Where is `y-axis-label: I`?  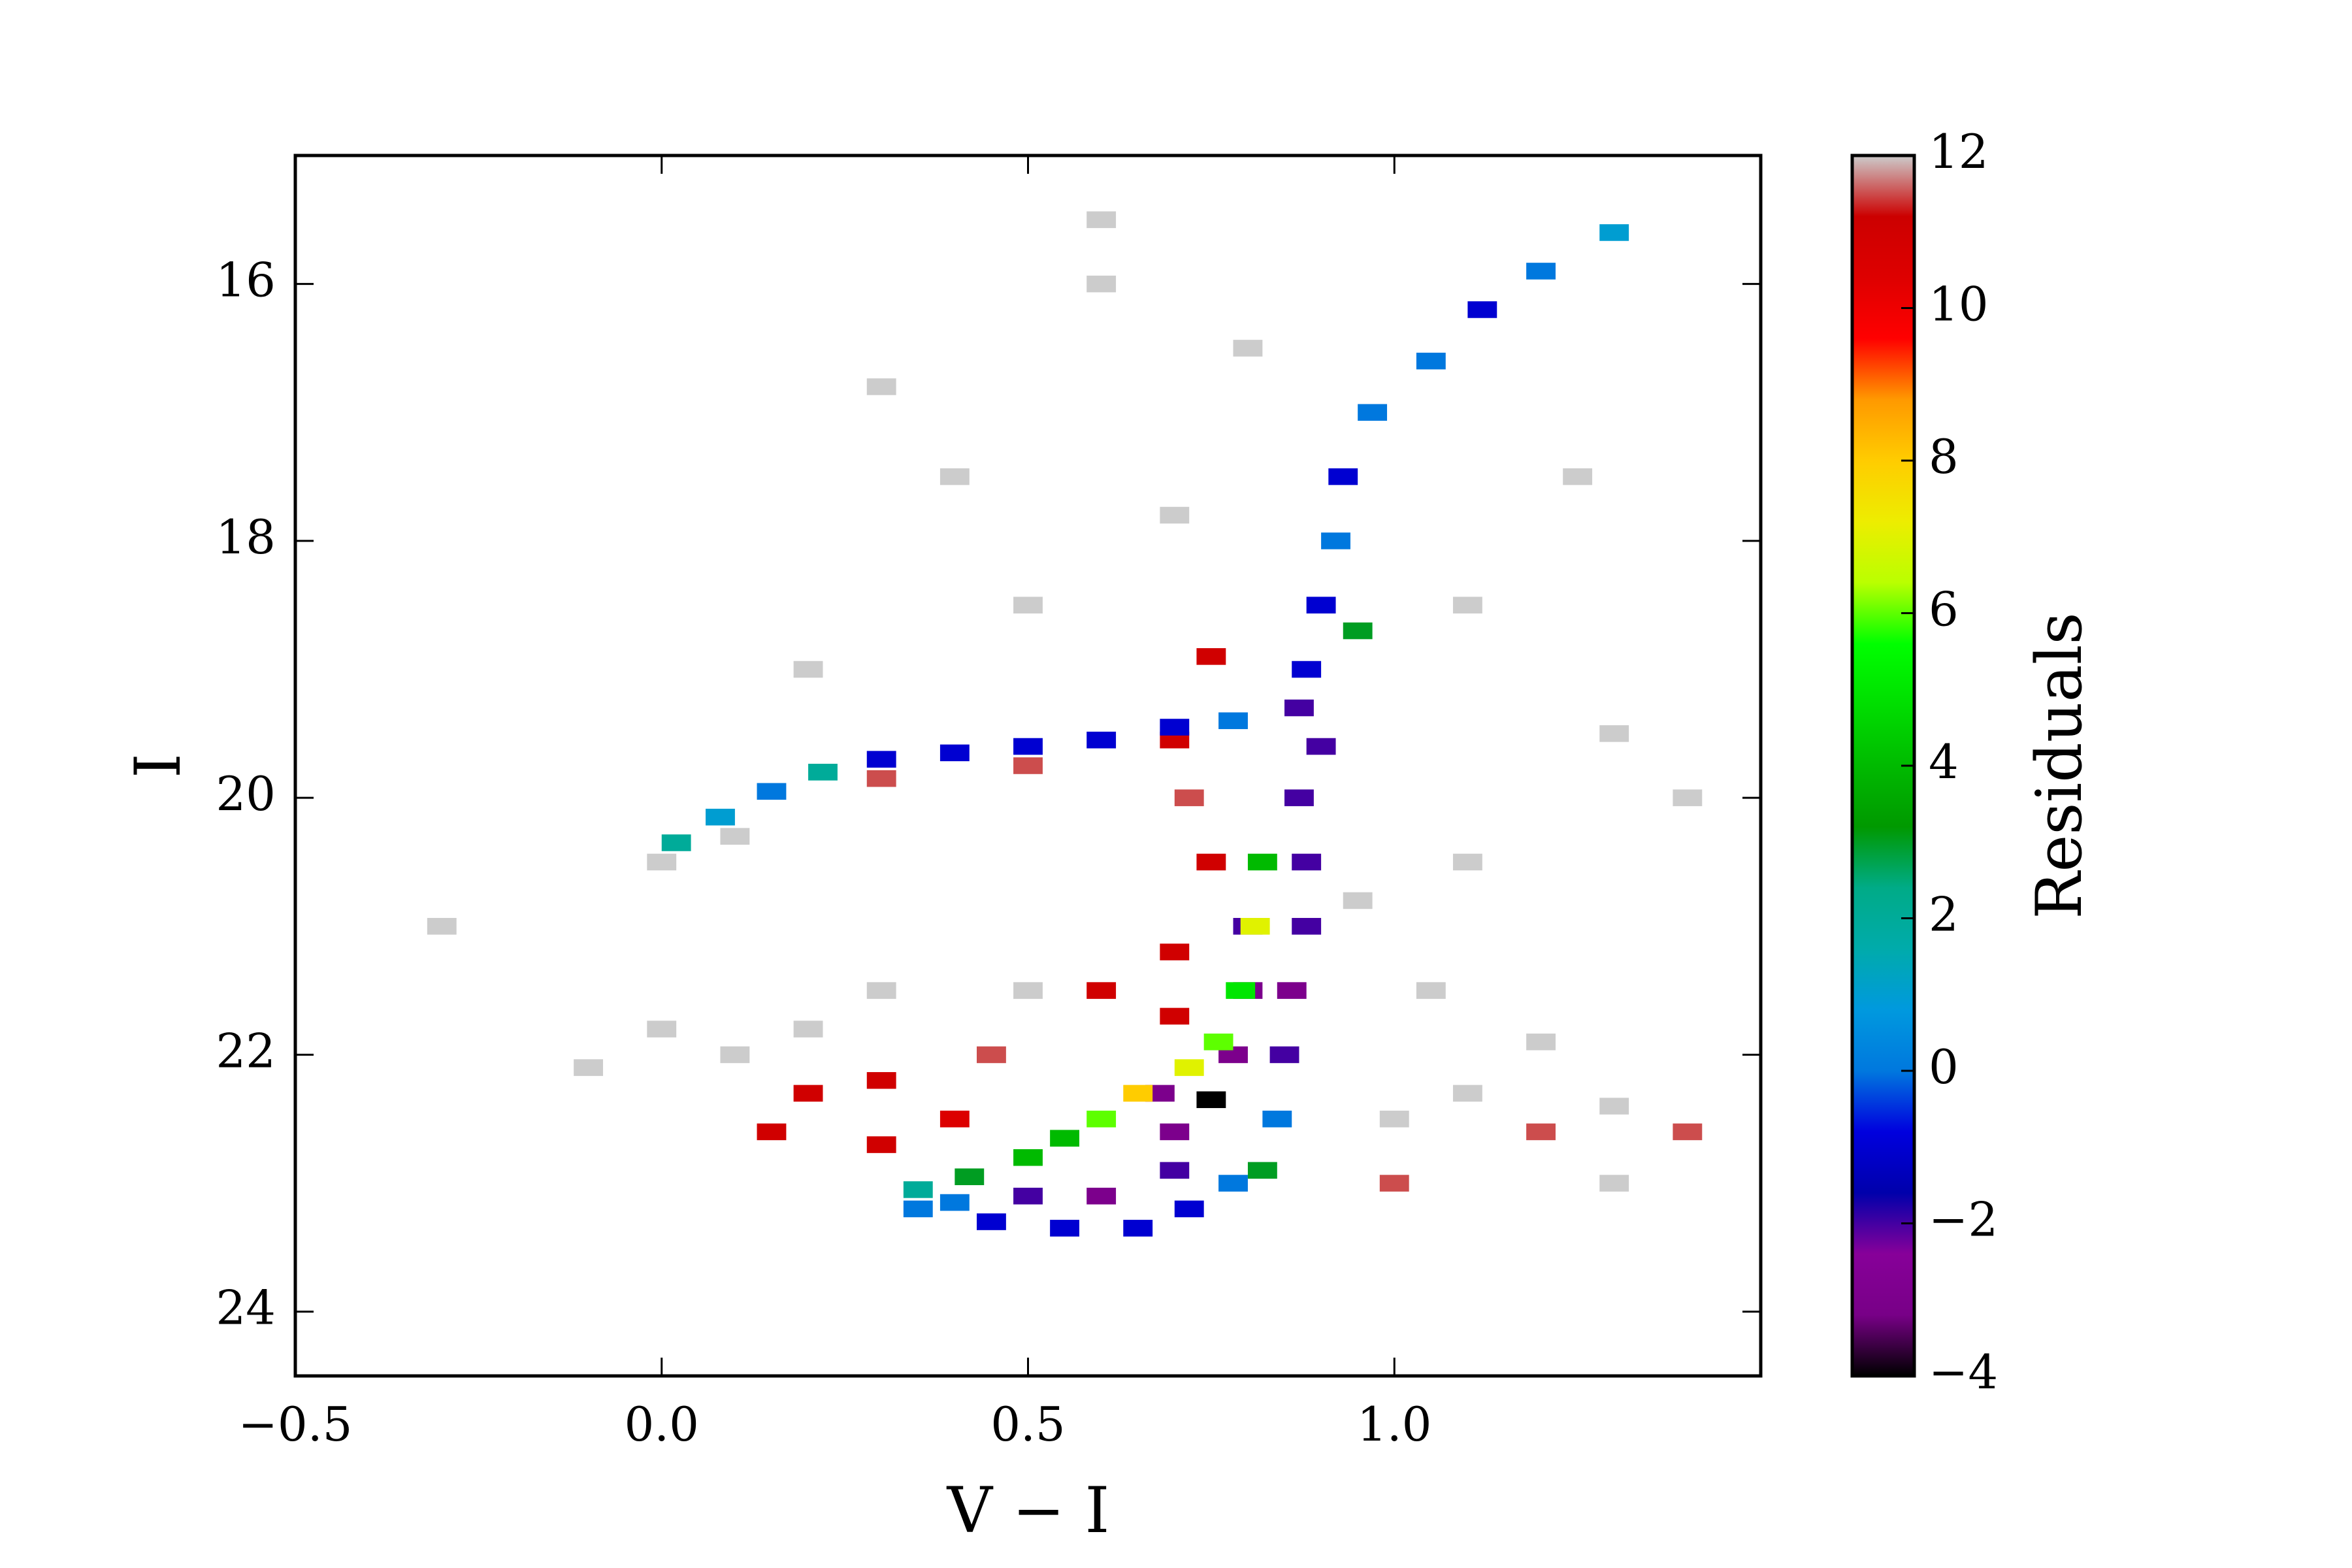
y-axis-label: I is located at coordinates (158, 765).